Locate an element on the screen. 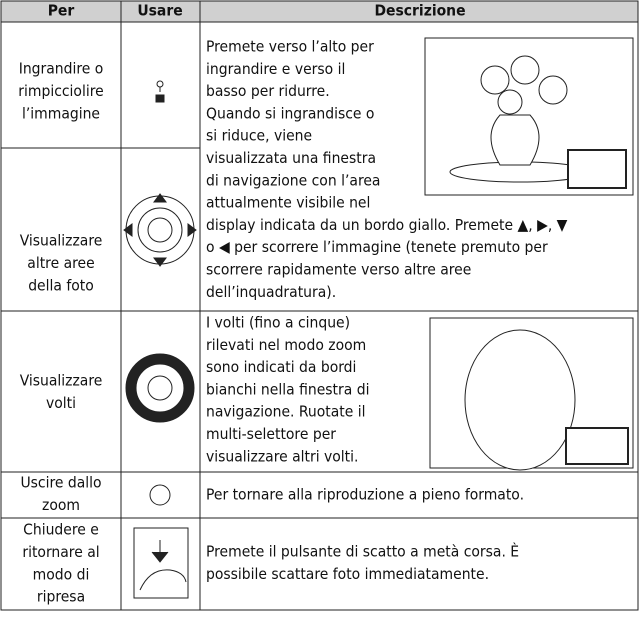 The height and width of the screenshot is (619, 639). cell-text: volti is located at coordinates (61, 403).